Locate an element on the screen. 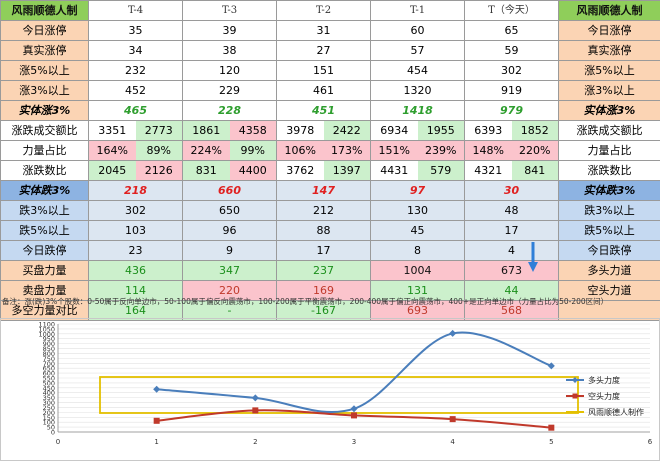 This screenshot has height=461, width=660. row-label: 多空力量对比 is located at coordinates (44, 310).